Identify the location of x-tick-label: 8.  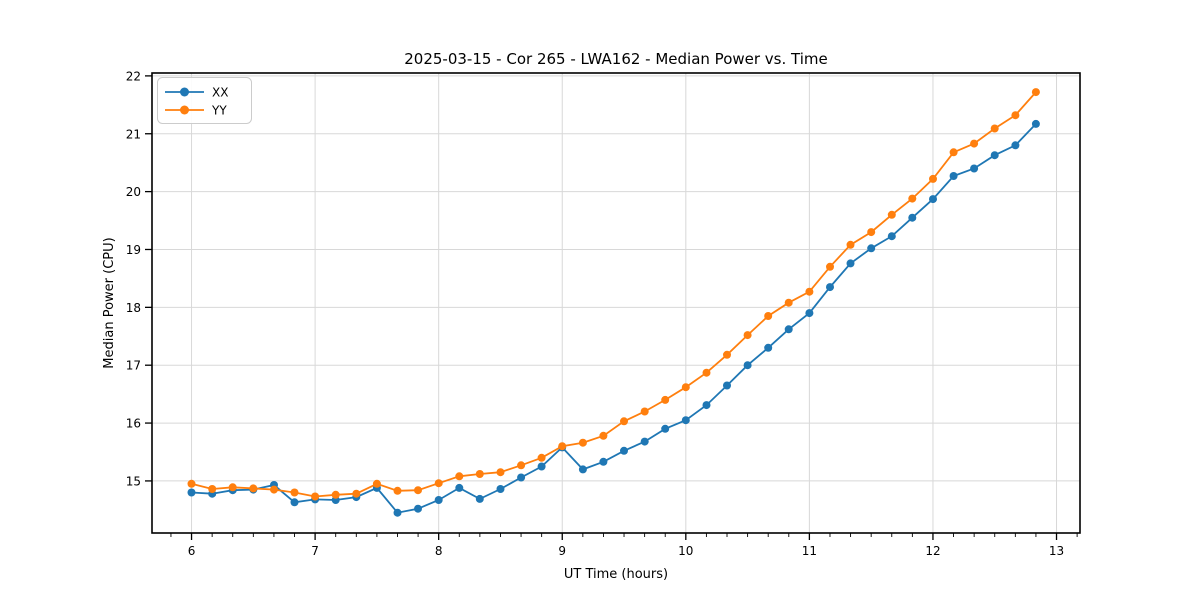
(439, 551).